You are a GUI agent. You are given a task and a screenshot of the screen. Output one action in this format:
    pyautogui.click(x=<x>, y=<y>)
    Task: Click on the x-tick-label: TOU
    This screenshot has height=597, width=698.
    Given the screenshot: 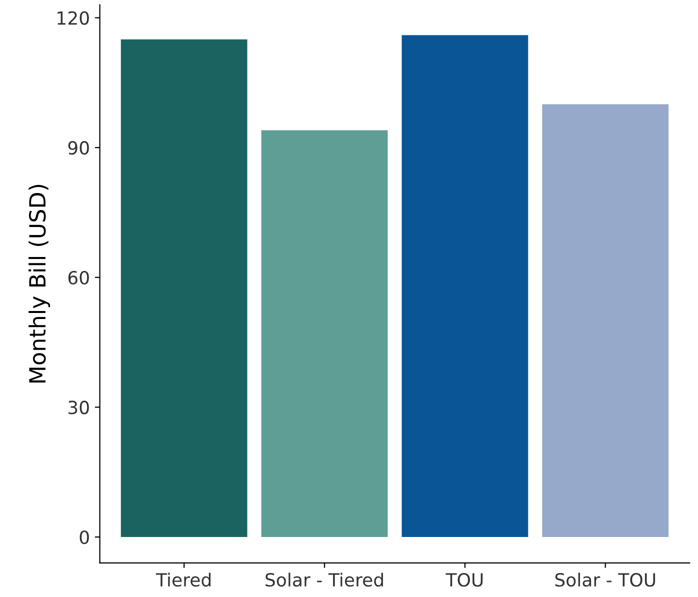 What is the action you would take?
    pyautogui.click(x=464, y=580)
    